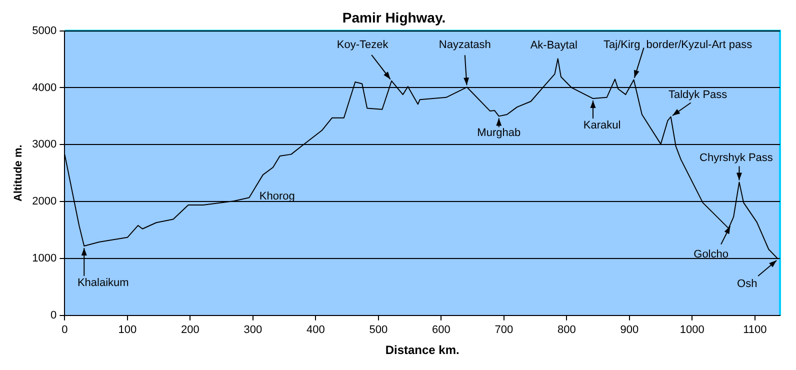  Describe the element at coordinates (190, 330) in the screenshot. I see `x-tick-label: 200` at that location.